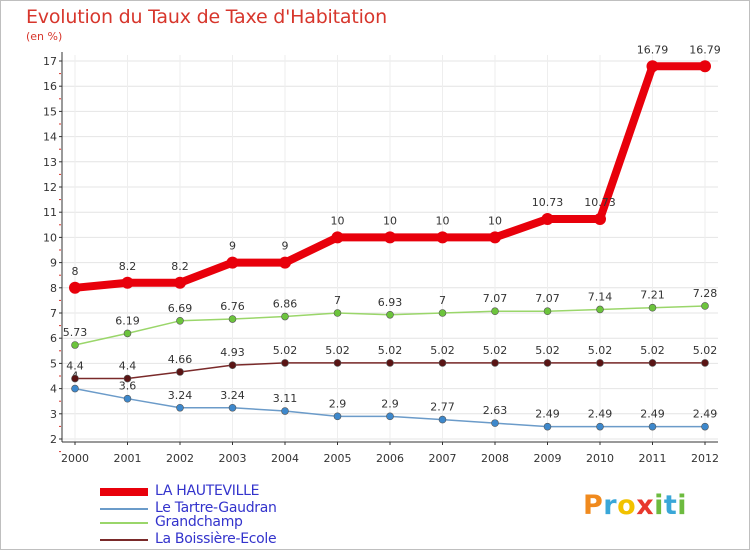 This screenshot has width=750, height=550. What do you see at coordinates (230, 539) in the screenshot?
I see `legend-item-la-boissiere-ecole: La Boissière-Ecole` at bounding box center [230, 539].